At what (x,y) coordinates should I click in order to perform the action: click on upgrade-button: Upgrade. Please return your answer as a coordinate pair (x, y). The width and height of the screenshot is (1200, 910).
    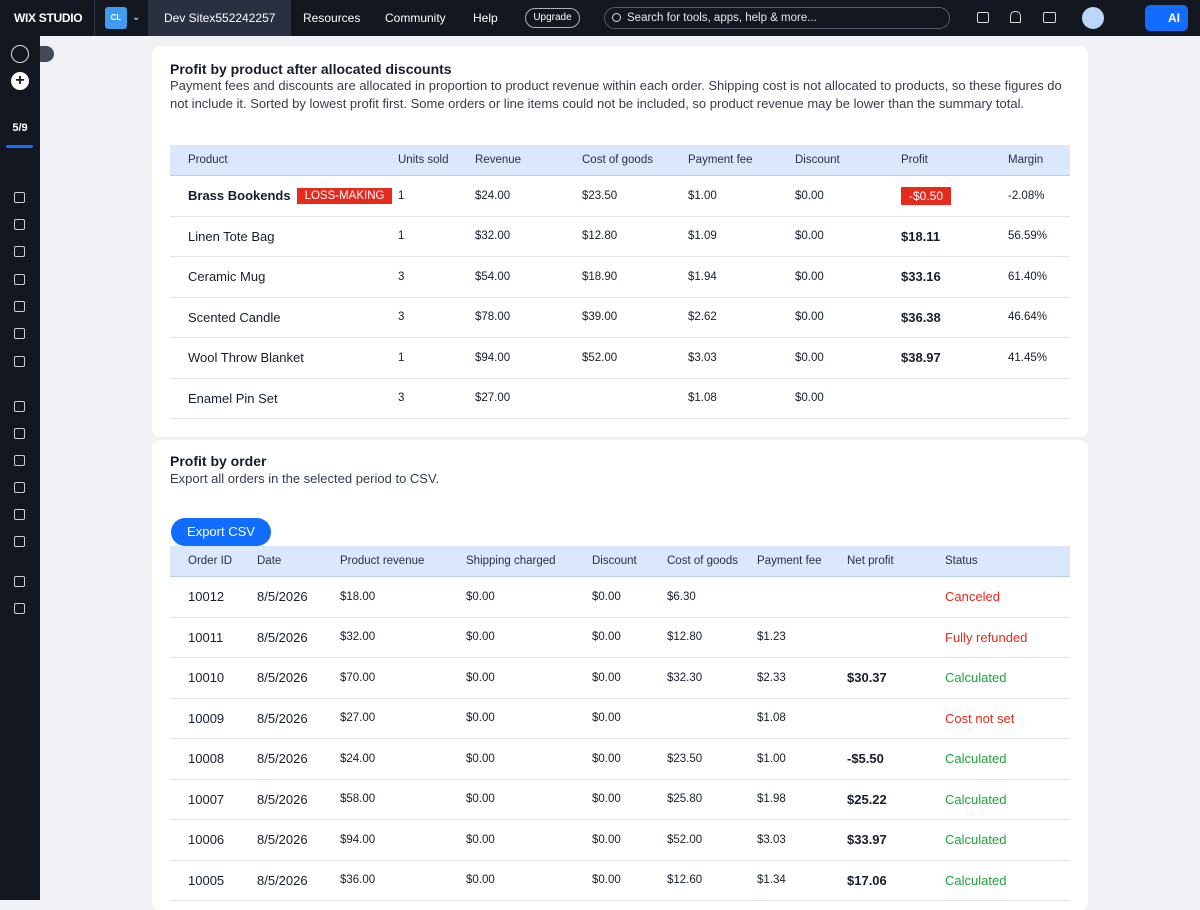
    Looking at the image, I should click on (552, 18).